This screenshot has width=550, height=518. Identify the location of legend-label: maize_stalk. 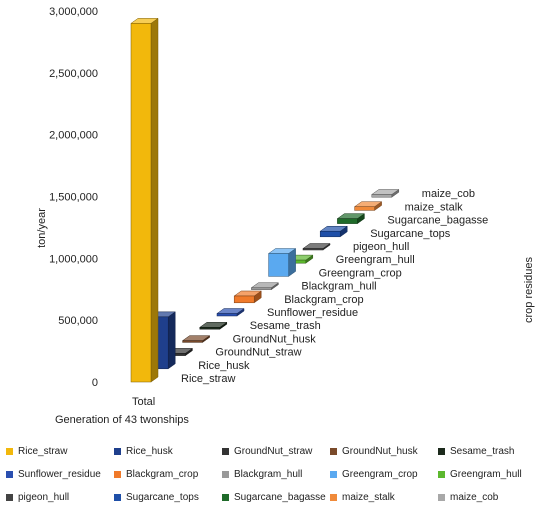
(368, 497).